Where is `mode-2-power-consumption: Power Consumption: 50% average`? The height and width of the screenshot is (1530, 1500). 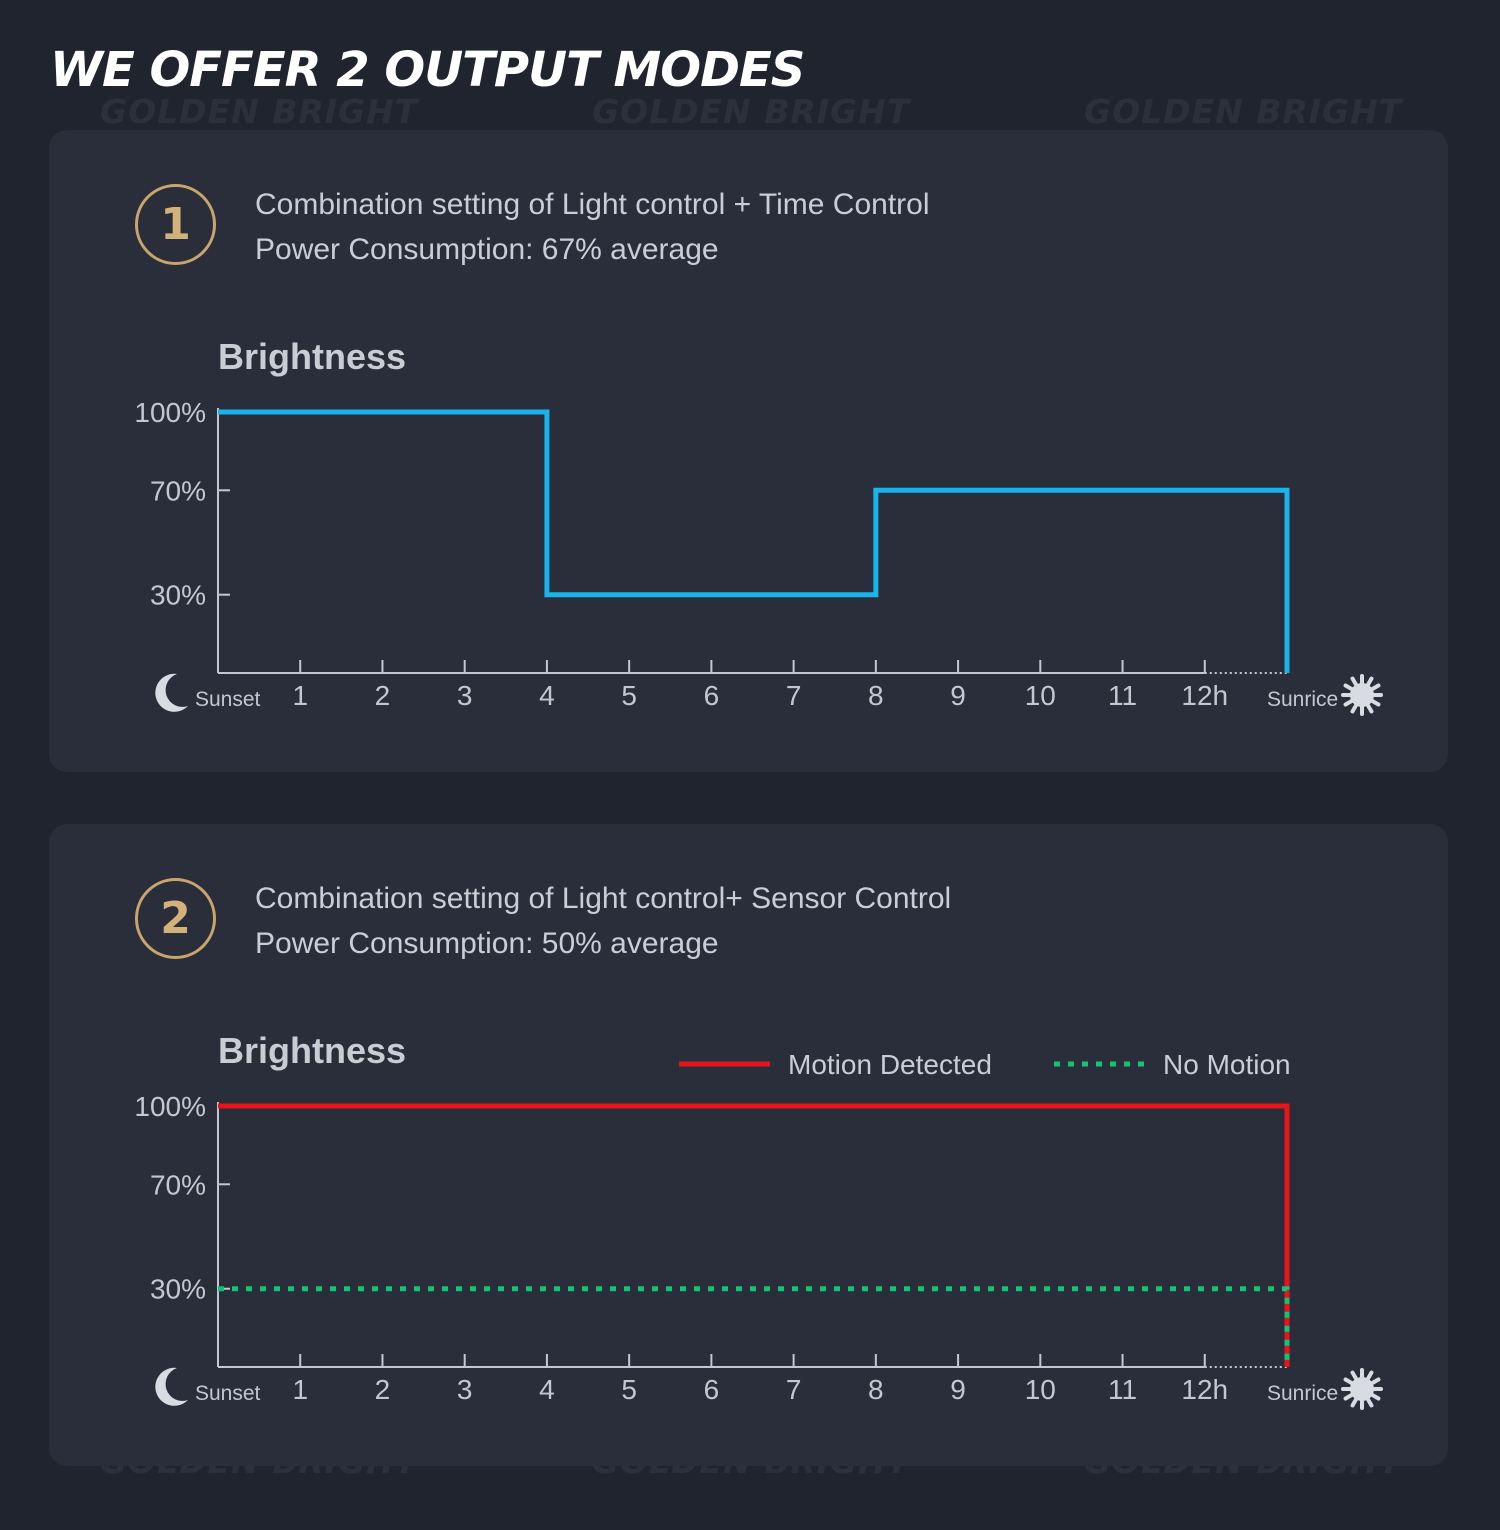
mode-2-power-consumption: Power Consumption: 50% average is located at coordinates (487, 943).